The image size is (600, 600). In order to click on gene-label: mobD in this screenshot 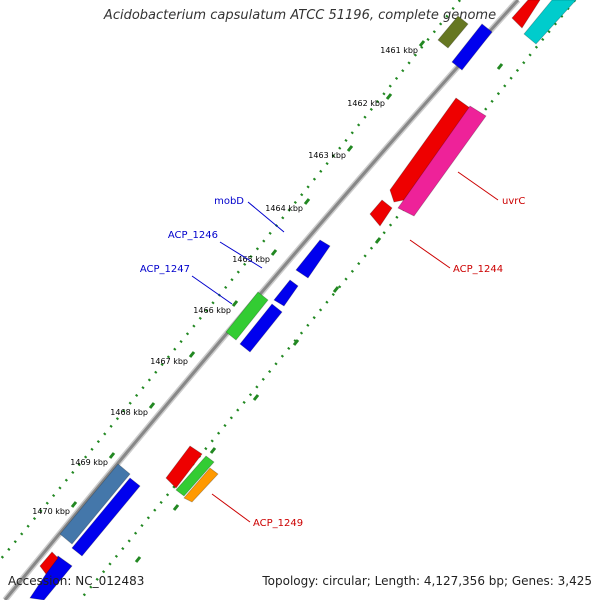, I will do `click(229, 201)`.